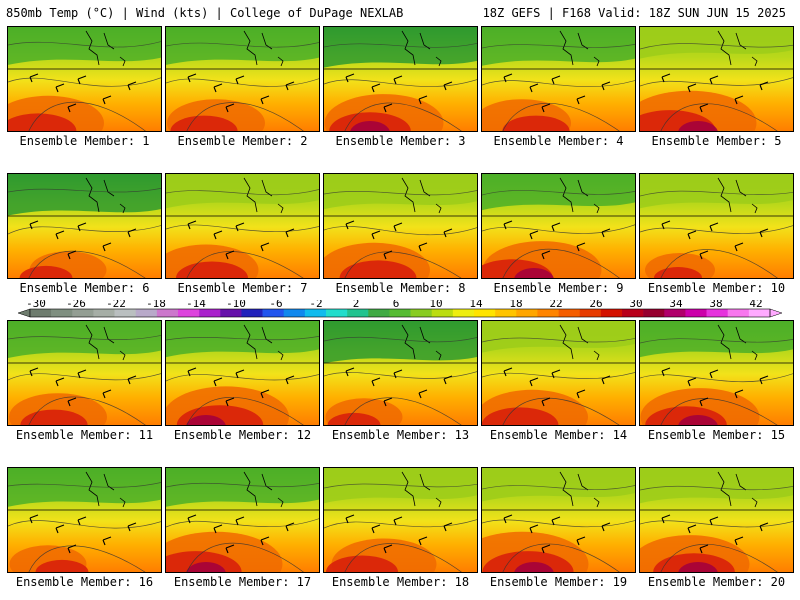  Describe the element at coordinates (716, 288) in the screenshot. I see `panel-label: Ensemble Member: 10` at that location.